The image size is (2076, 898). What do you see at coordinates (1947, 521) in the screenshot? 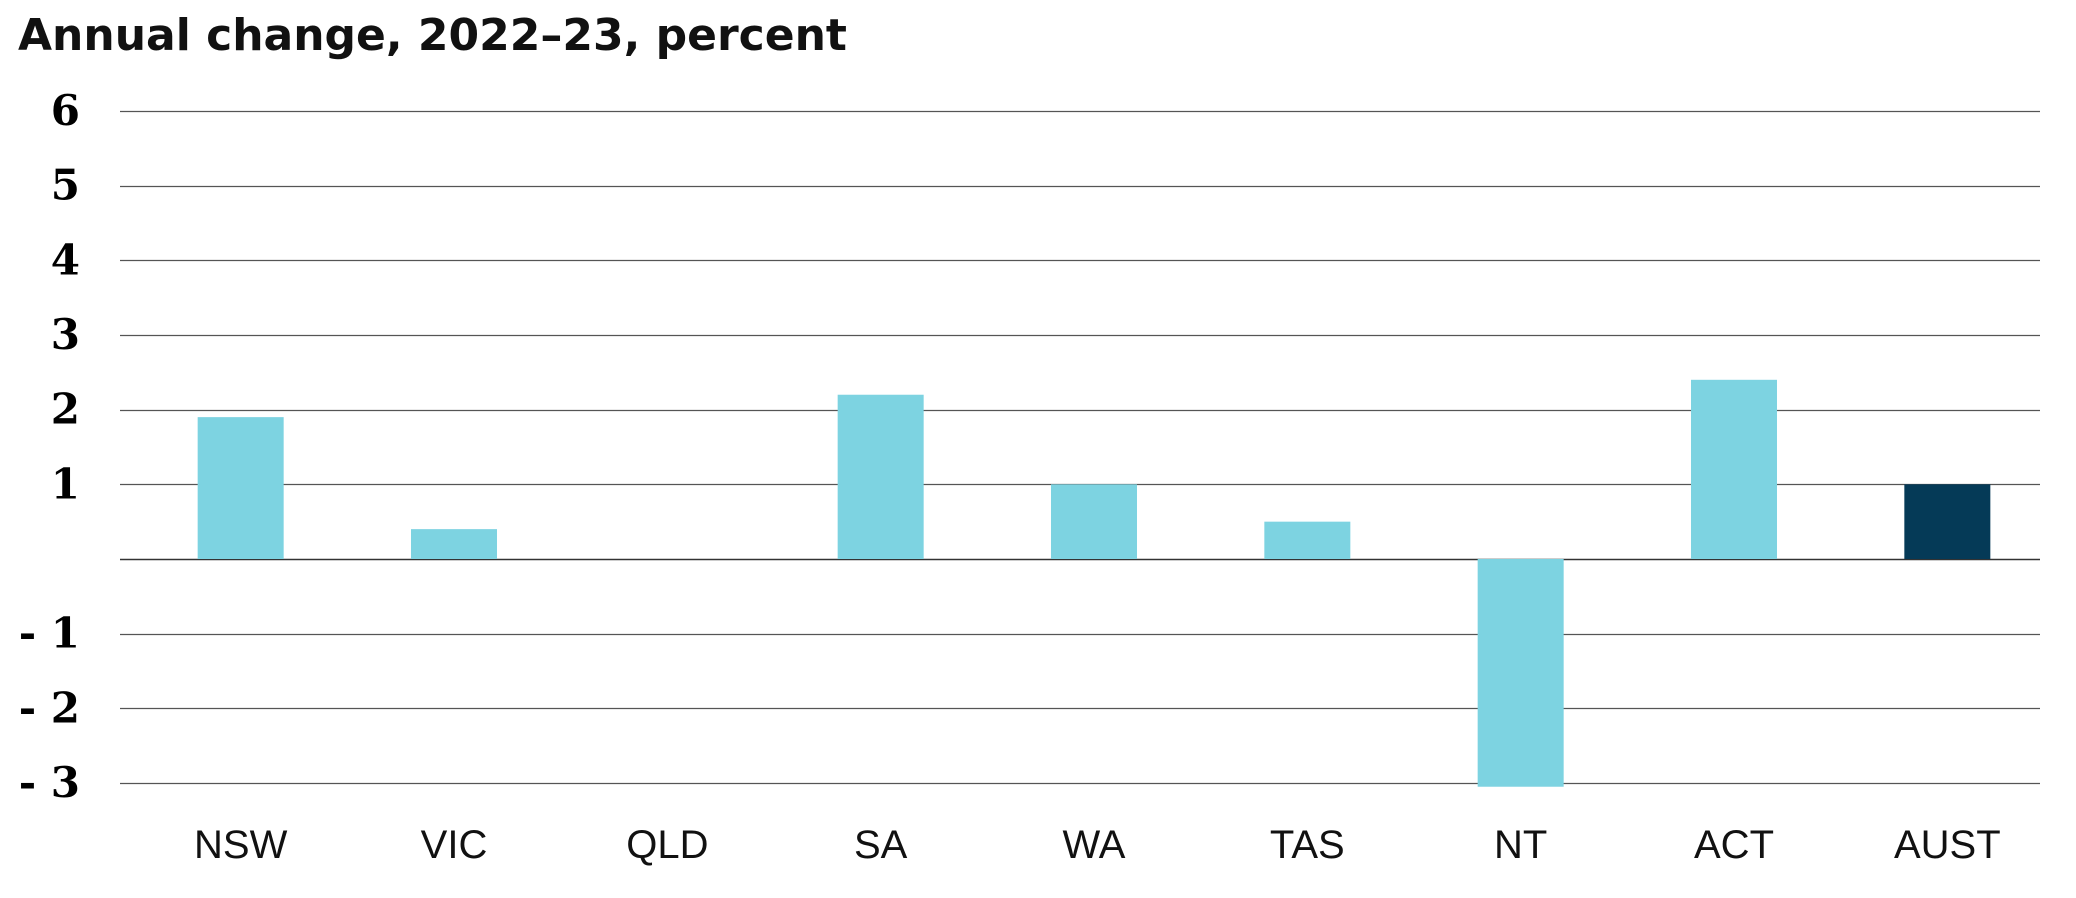
I see `bar-aust` at bounding box center [1947, 521].